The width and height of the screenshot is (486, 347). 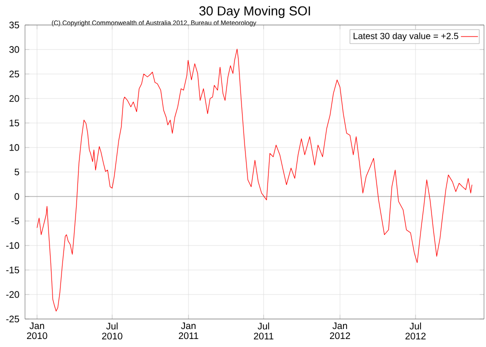 What do you see at coordinates (415, 331) in the screenshot?
I see `x-tick-label: Jul 2012` at bounding box center [415, 331].